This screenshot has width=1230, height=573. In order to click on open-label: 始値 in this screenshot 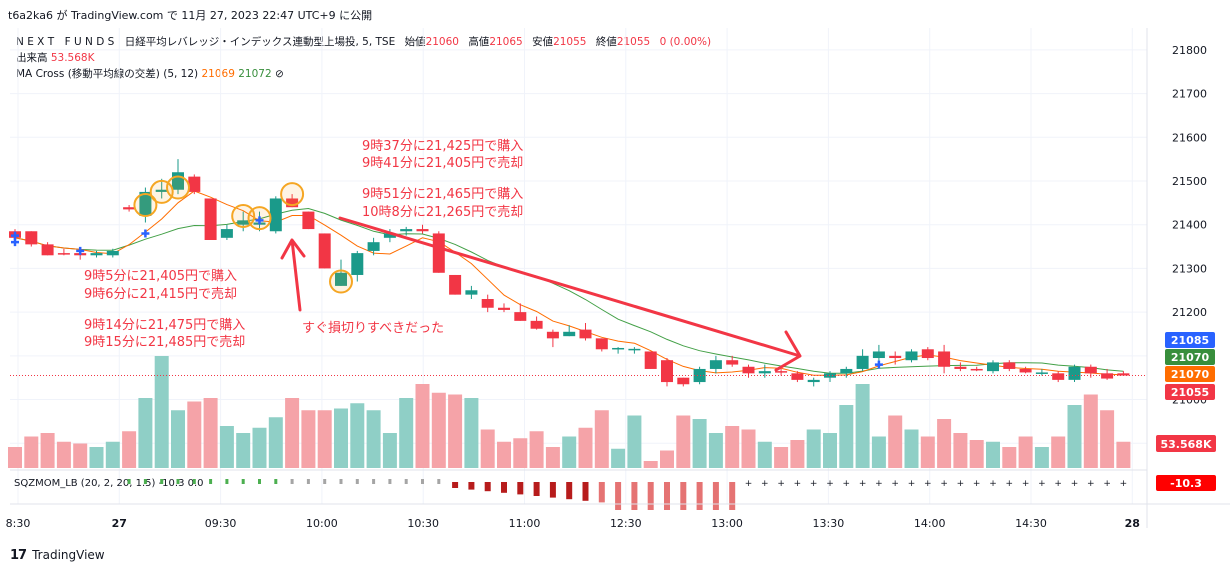, I will do `click(415, 42)`.